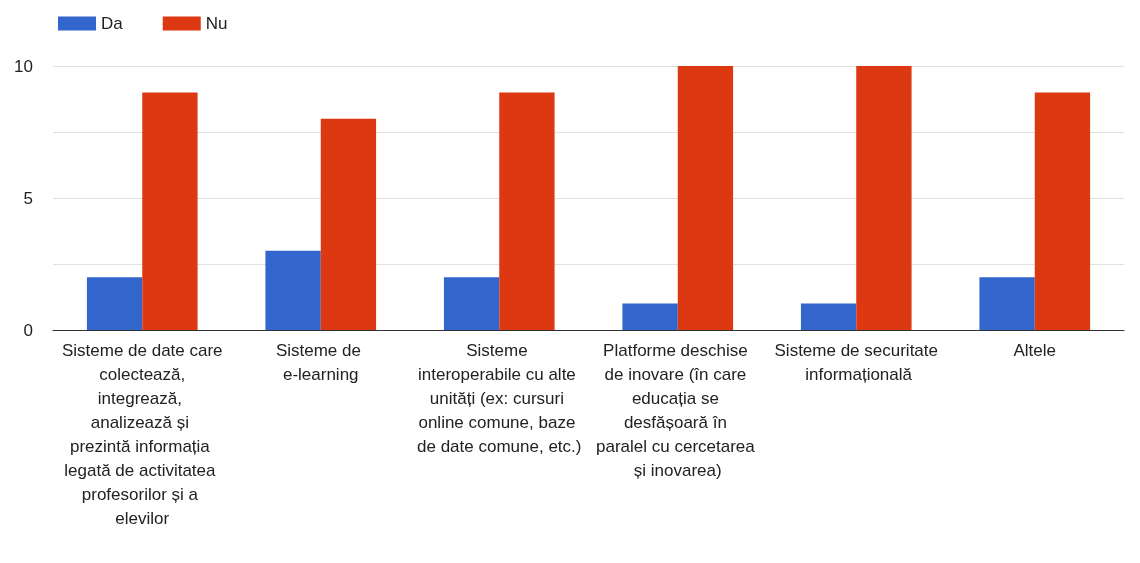  I want to click on y-tick-label: 0, so click(28, 330).